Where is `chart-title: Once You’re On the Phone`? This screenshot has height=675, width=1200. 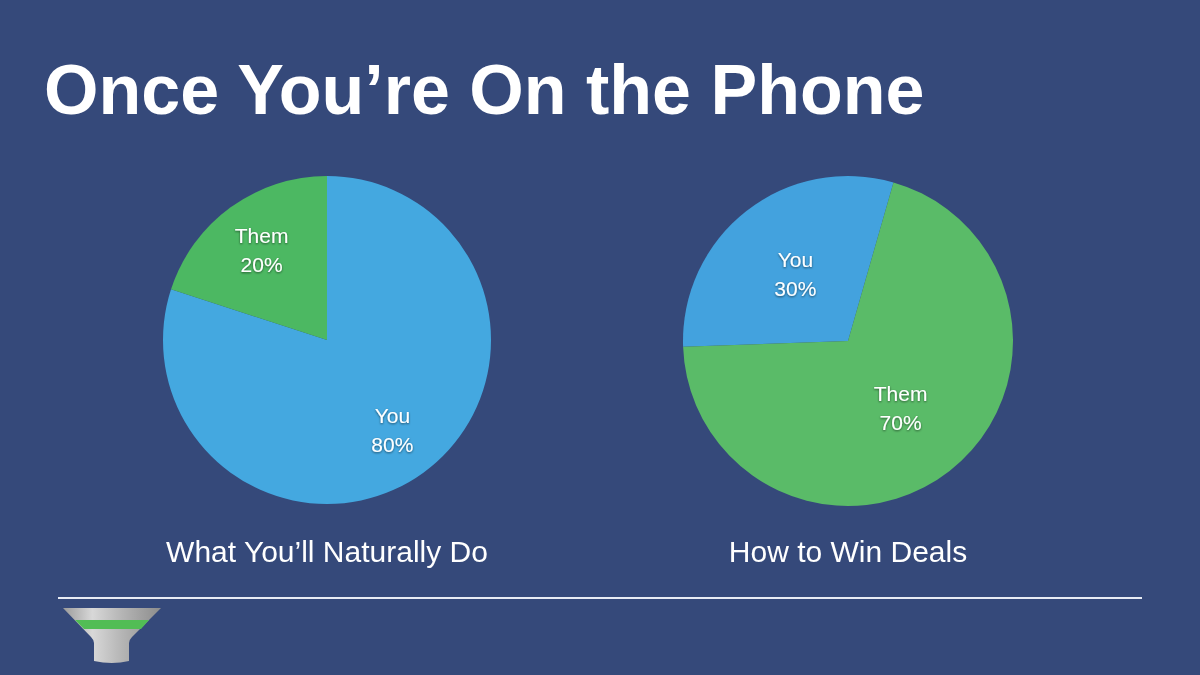 chart-title: Once You’re On the Phone is located at coordinates (484, 90).